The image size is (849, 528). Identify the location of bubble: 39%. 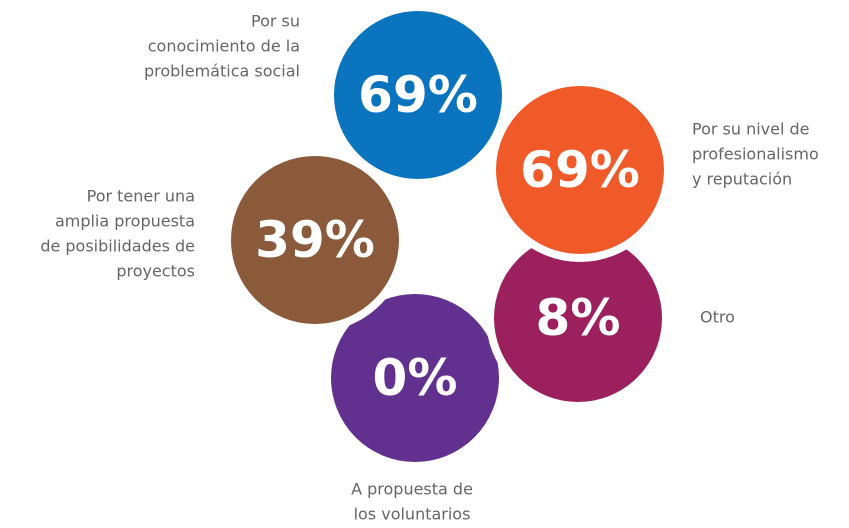
(315, 240).